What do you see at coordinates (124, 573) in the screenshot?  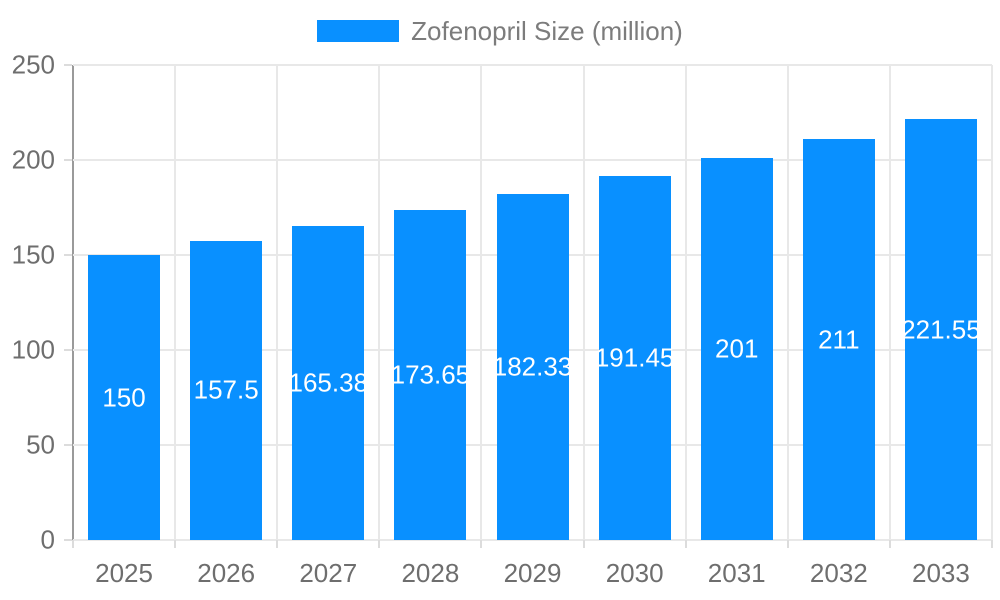 I see `x-tick-label-2025: 2025` at bounding box center [124, 573].